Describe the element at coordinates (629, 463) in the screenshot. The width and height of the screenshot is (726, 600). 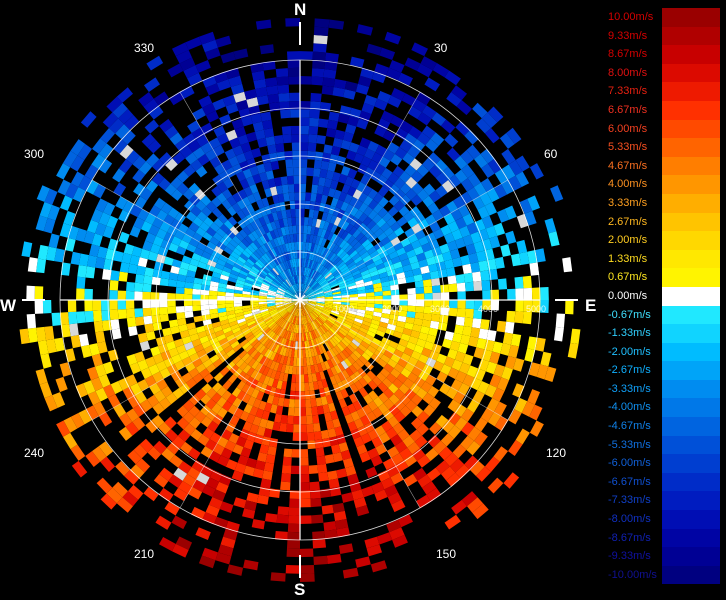
I see `legend-label: -6.00m/s` at that location.